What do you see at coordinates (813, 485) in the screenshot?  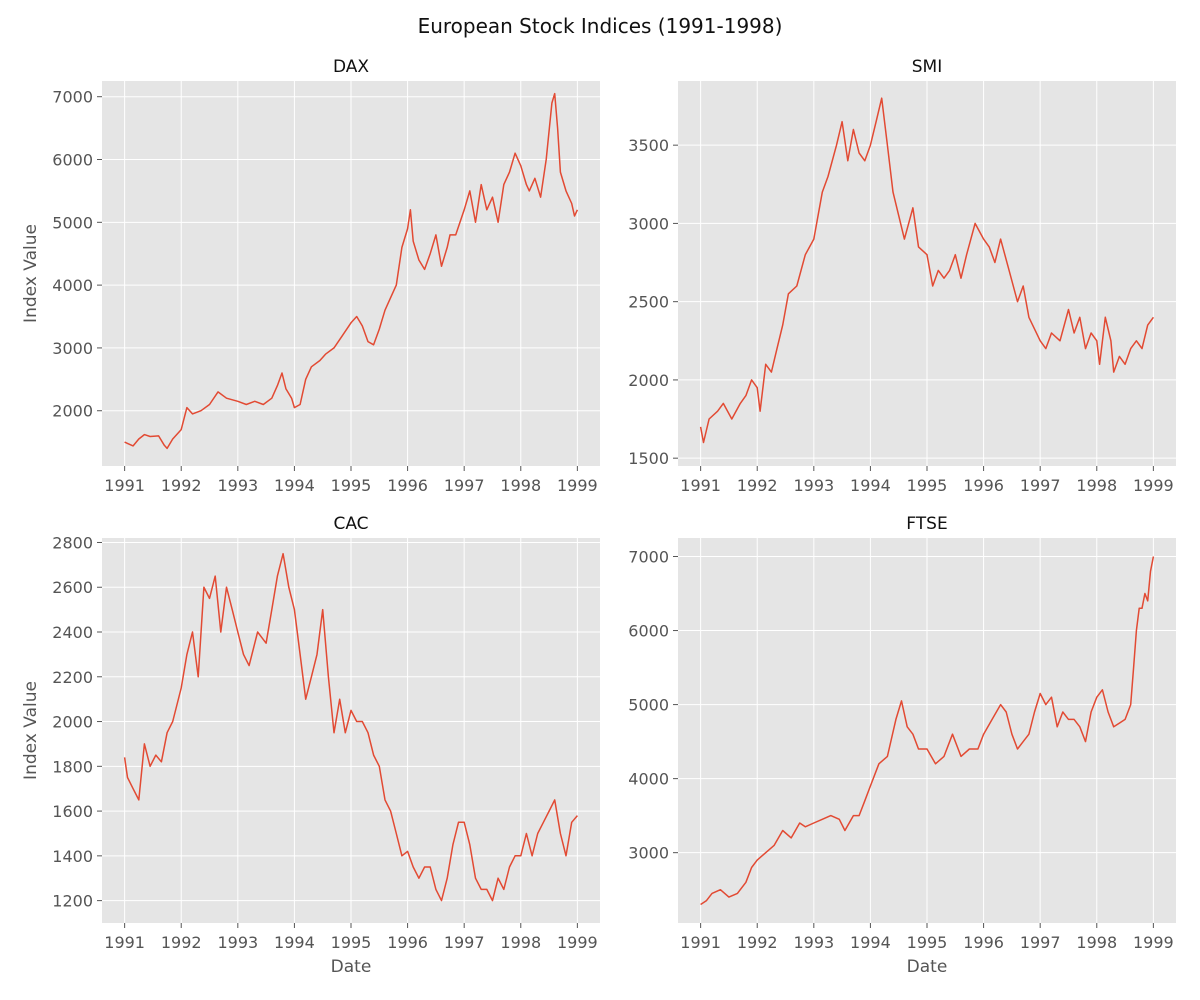 I see `smi-x-tick-label: 1993` at bounding box center [813, 485].